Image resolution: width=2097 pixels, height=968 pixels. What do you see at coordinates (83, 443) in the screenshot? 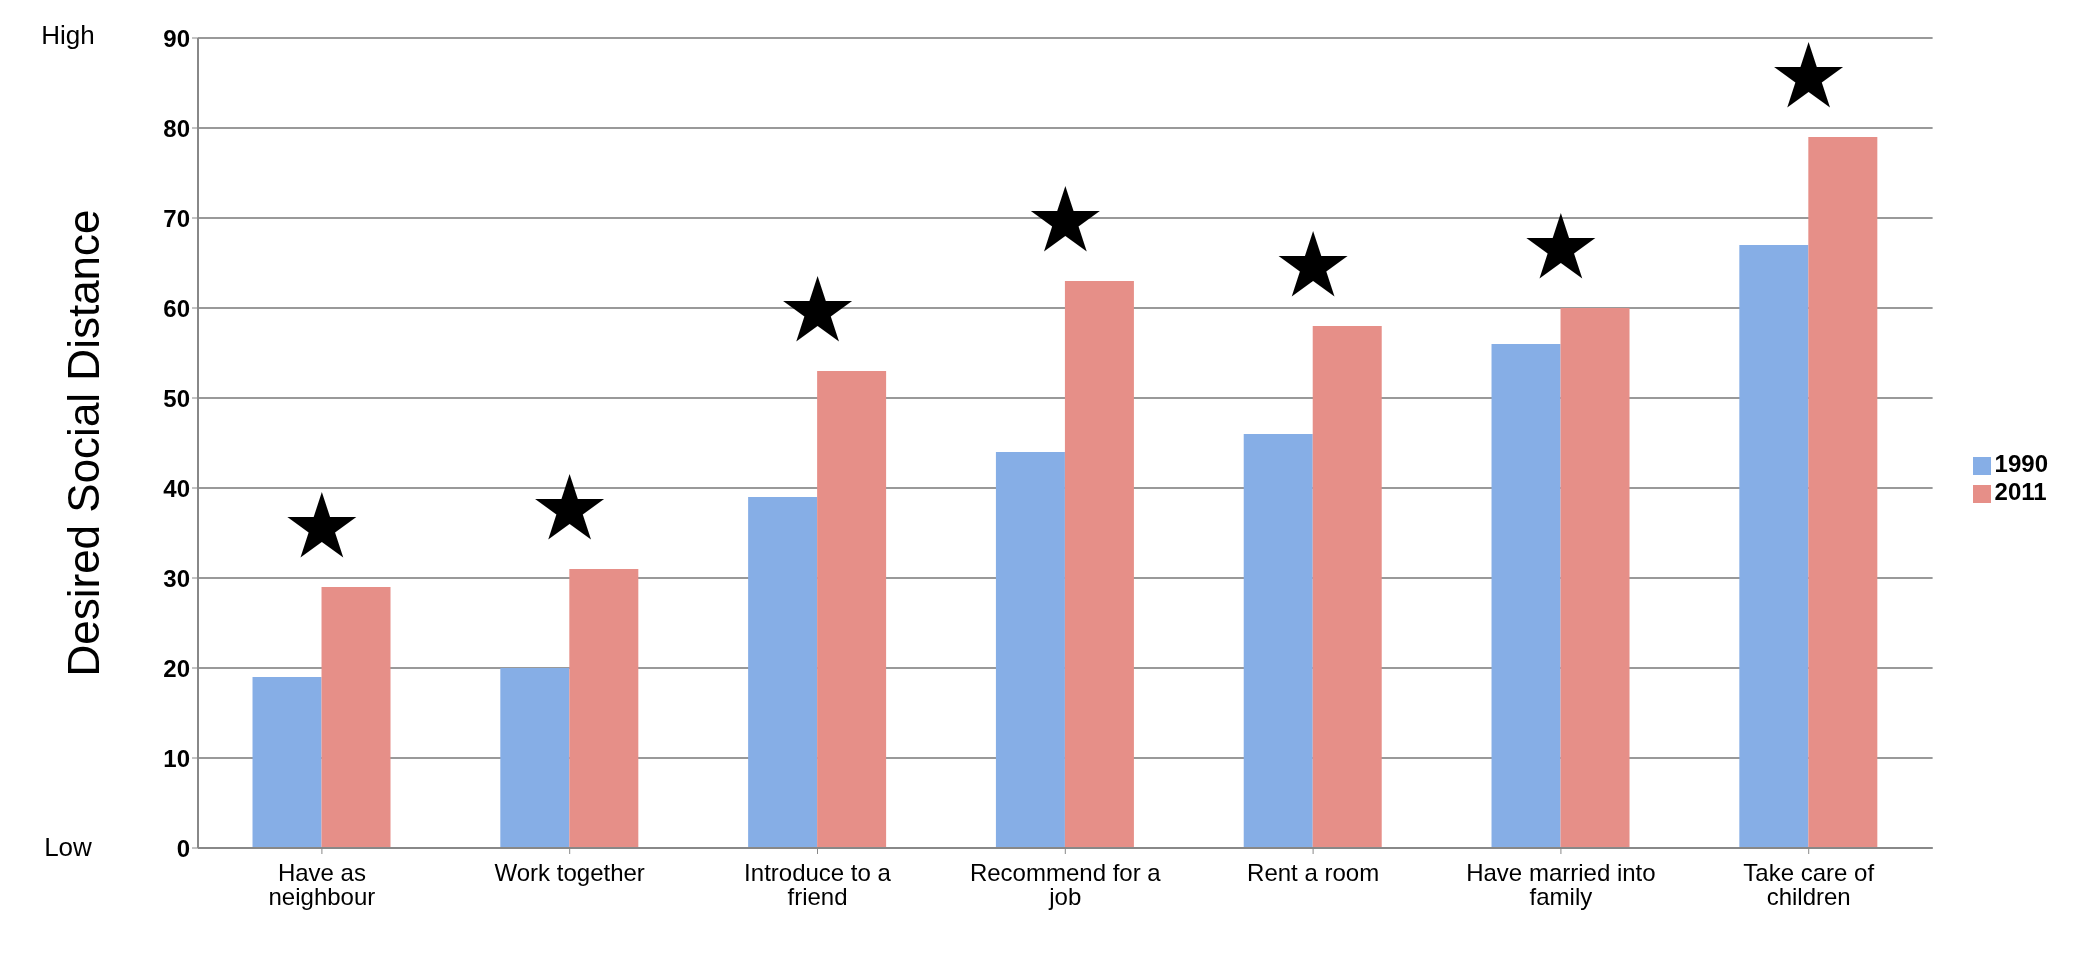
I see `y-axis-title: Desired Social Distance` at bounding box center [83, 443].